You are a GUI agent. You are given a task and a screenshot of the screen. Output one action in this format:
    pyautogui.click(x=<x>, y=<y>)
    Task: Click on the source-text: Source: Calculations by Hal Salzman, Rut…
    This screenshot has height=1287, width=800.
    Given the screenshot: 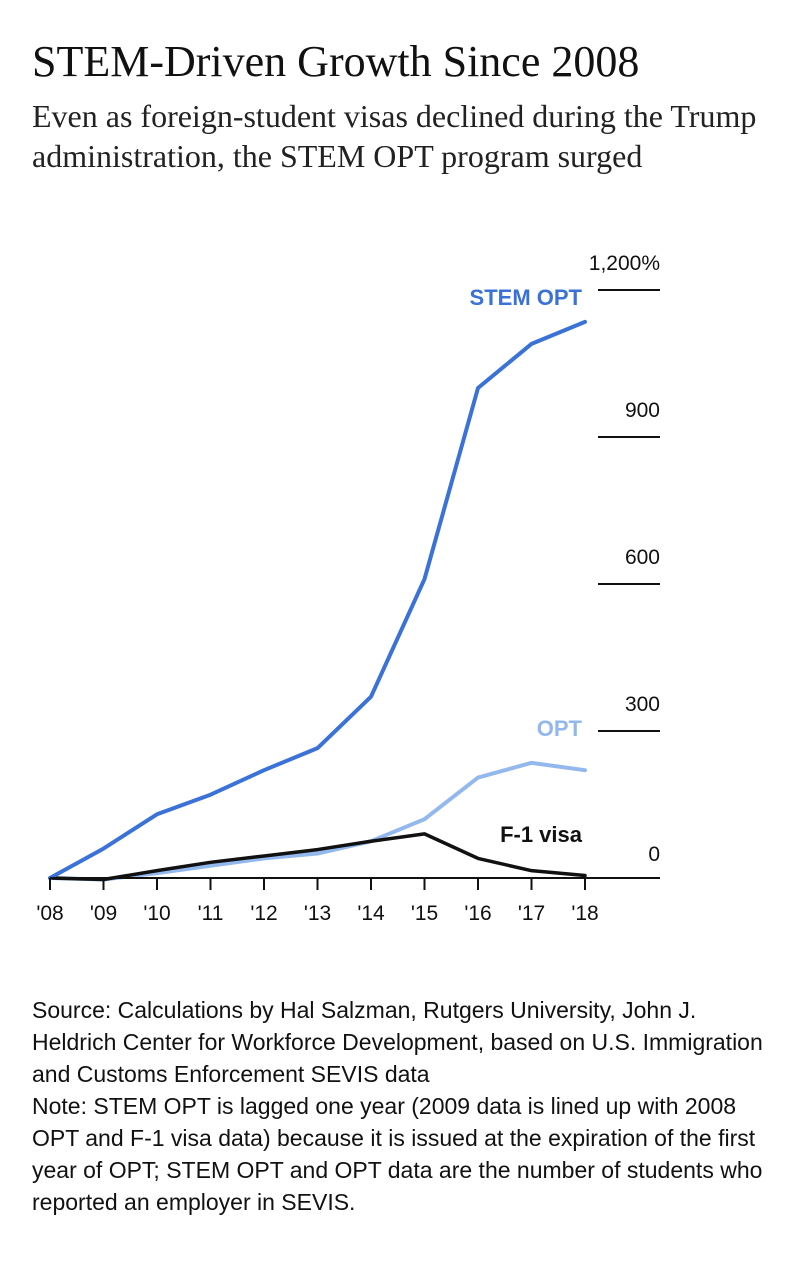 What is the action you would take?
    pyautogui.click(x=397, y=1042)
    